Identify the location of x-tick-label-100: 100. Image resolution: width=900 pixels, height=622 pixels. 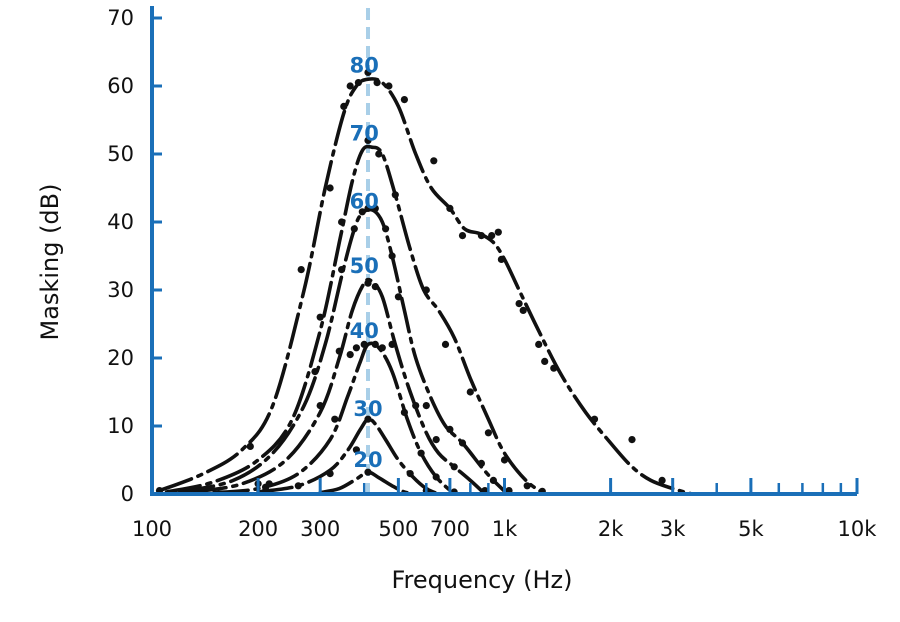
(152, 529).